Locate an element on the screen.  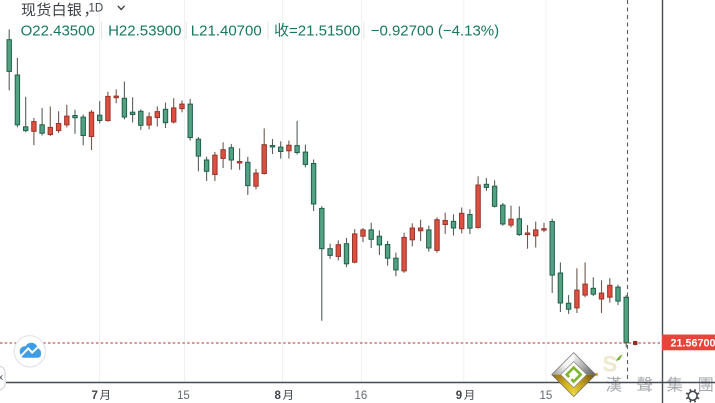
svg-text: 8 is located at coordinates (278, 396).